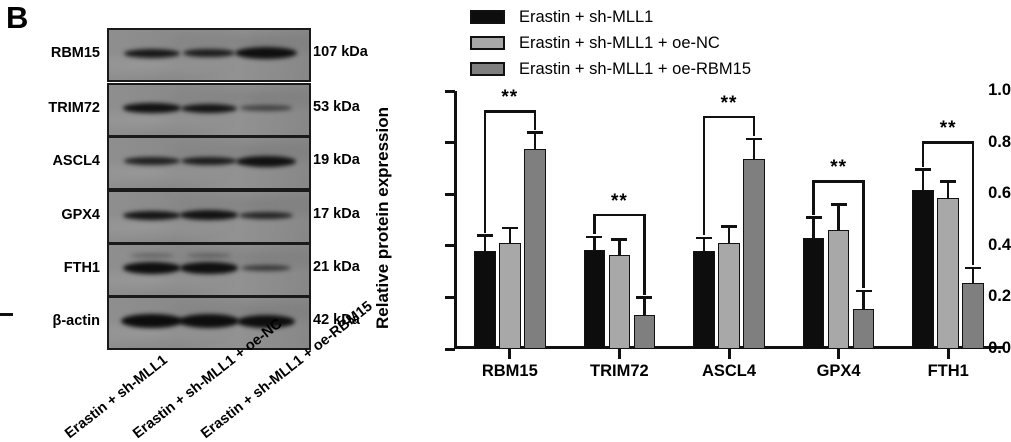  I want to click on legend-item: Erastin + sh-MLL1 + oe-NC, so click(610, 43).